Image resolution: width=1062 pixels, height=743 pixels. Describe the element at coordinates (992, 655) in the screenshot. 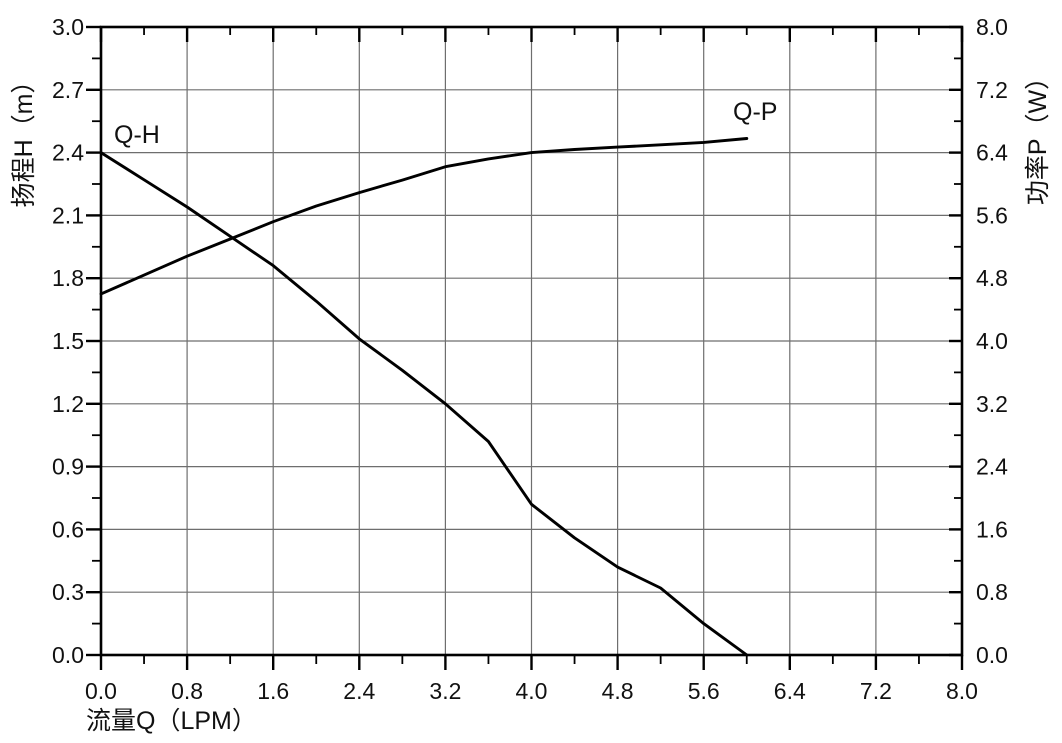

I see `y-right-tick-label: 0.0` at that location.